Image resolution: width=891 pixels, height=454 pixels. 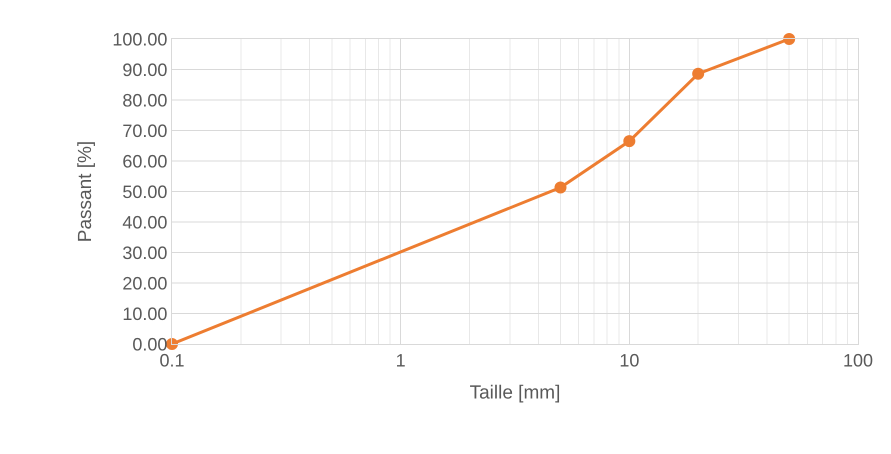 I want to click on y-tick-label: 10.00, so click(x=145, y=314).